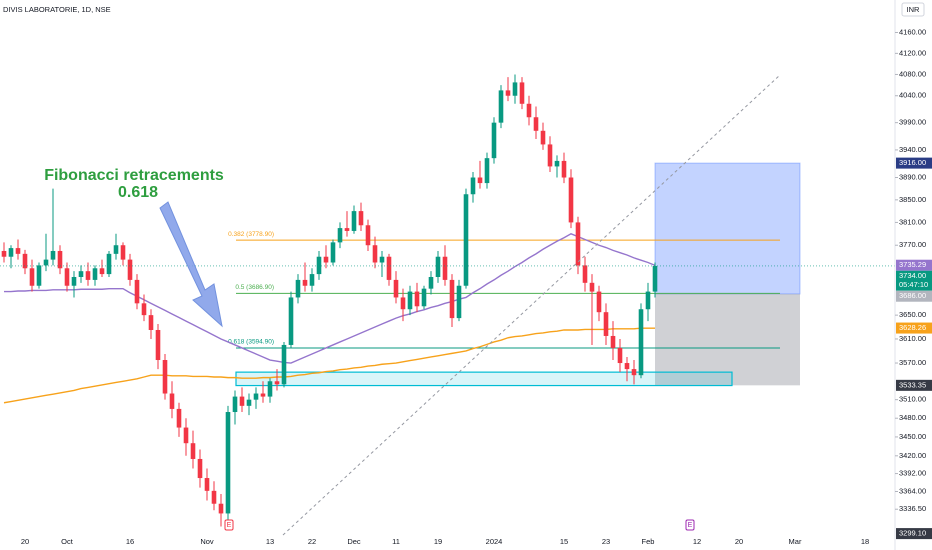  I want to click on event-label: E, so click(690, 525).